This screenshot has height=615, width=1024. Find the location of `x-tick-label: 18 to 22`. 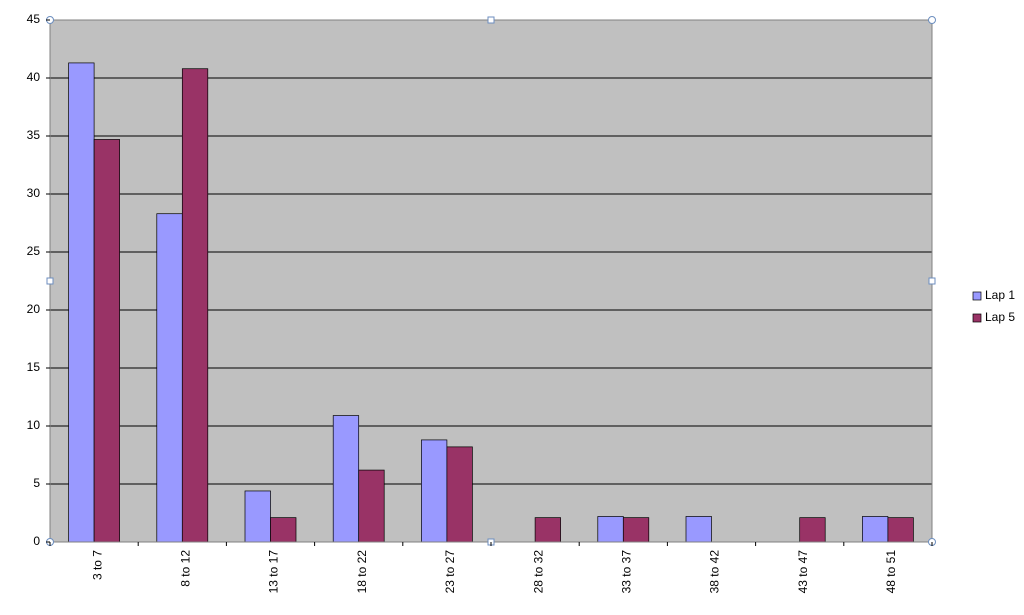

x-tick-label: 18 to 22 is located at coordinates (362, 572).